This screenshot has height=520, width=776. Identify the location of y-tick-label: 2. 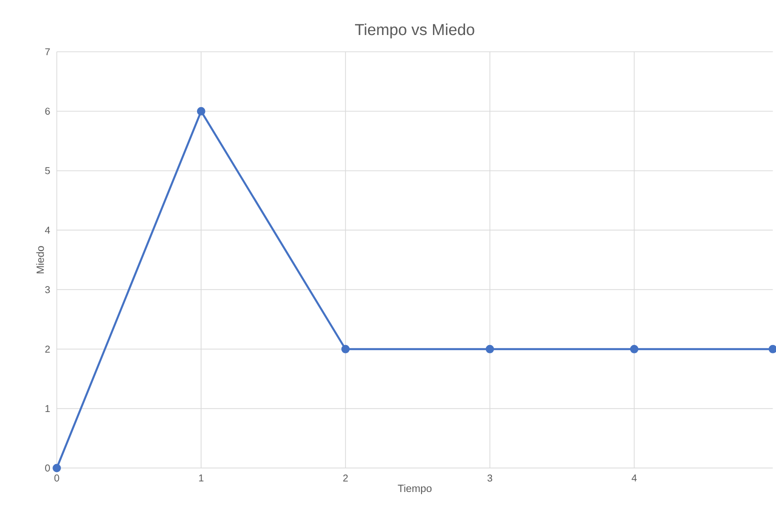
(47, 349).